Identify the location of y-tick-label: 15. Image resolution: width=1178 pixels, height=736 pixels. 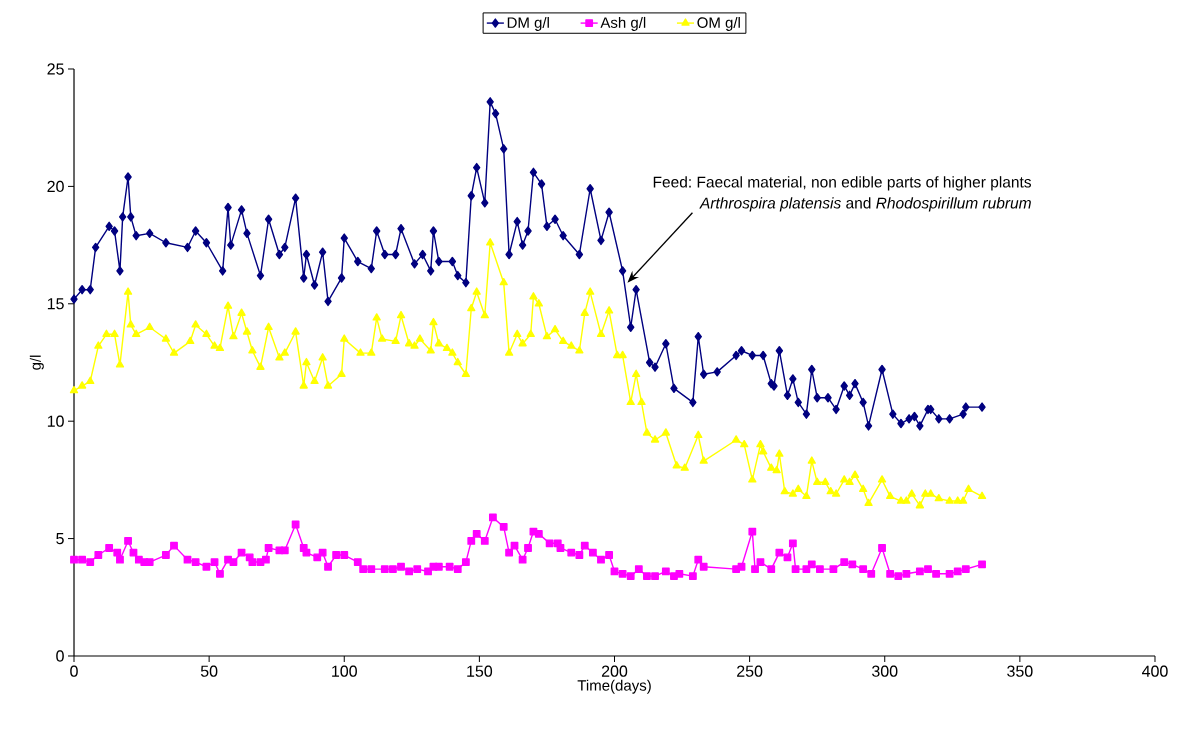
(55, 304).